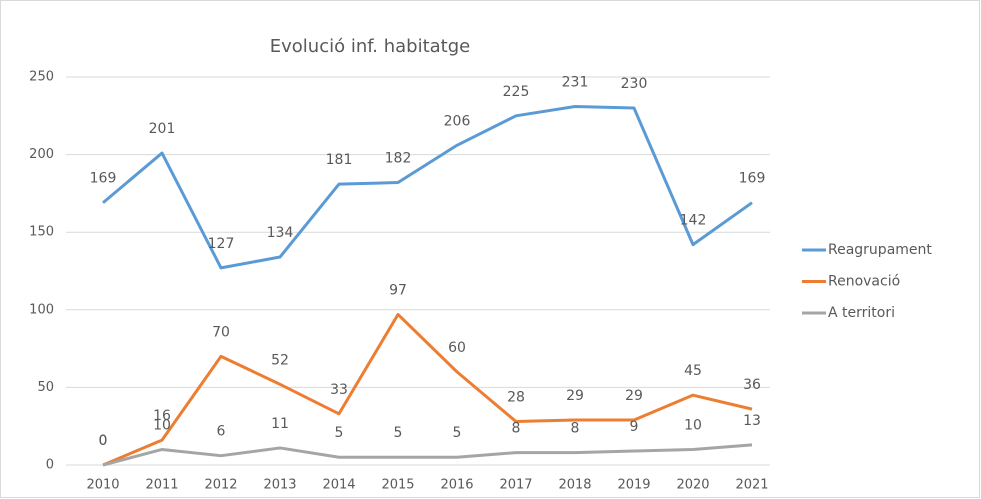 The width and height of the screenshot is (981, 499). Describe the element at coordinates (398, 159) in the screenshot. I see `data-label: 182` at that location.